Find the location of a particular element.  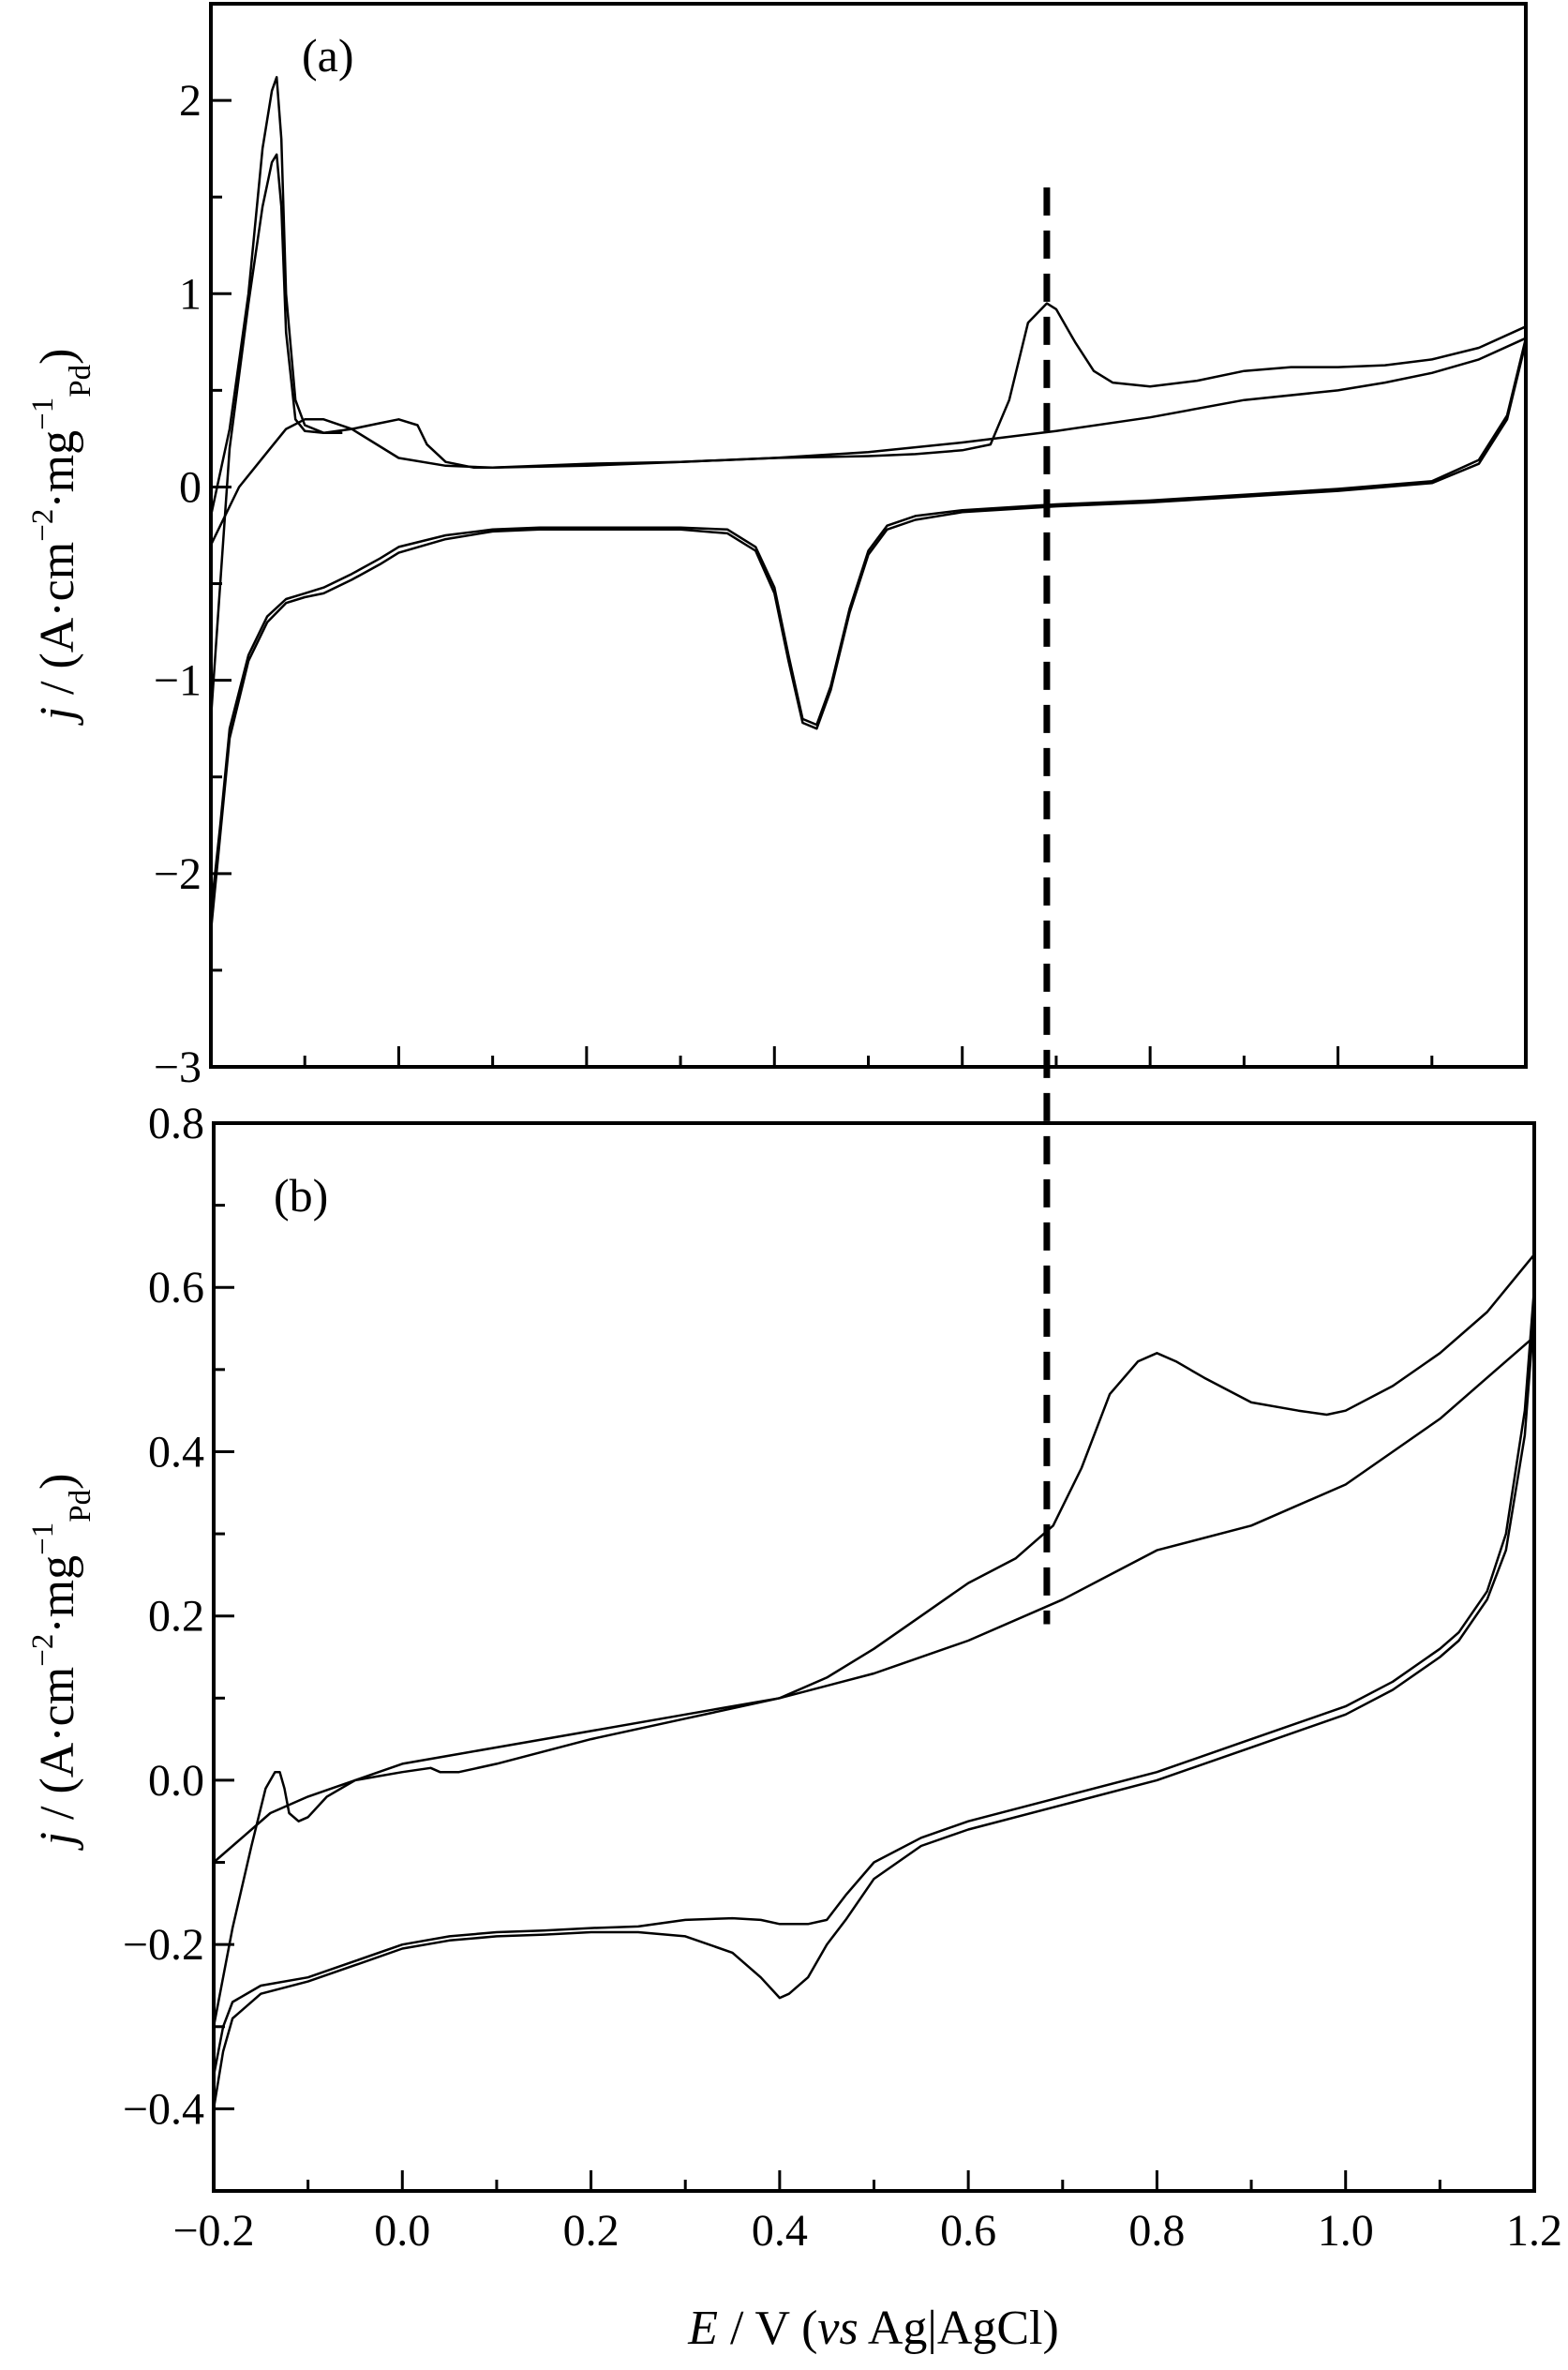

y-tick-label: −3 is located at coordinates (178, 1067).